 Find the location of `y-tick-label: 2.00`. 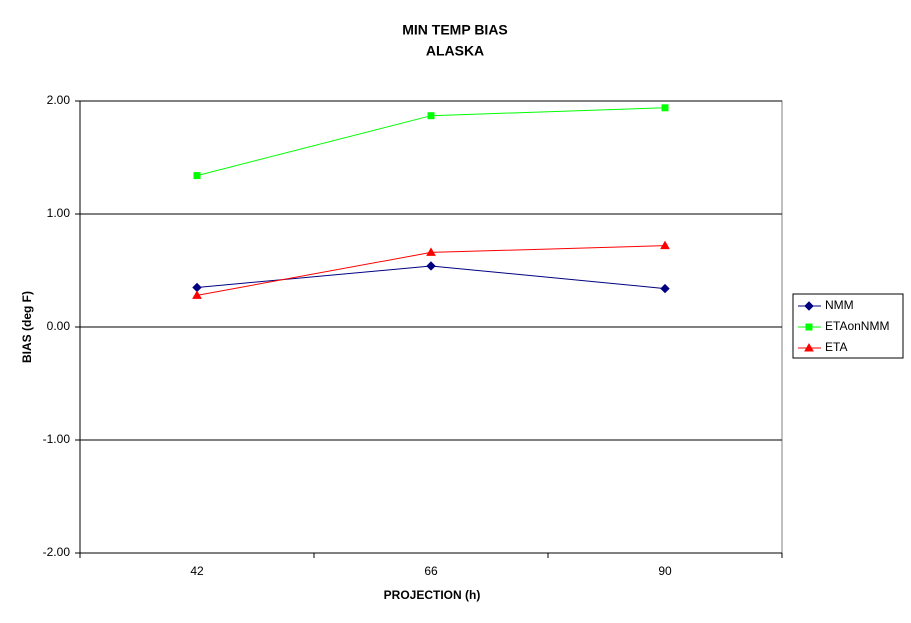

y-tick-label: 2.00 is located at coordinates (59, 100).